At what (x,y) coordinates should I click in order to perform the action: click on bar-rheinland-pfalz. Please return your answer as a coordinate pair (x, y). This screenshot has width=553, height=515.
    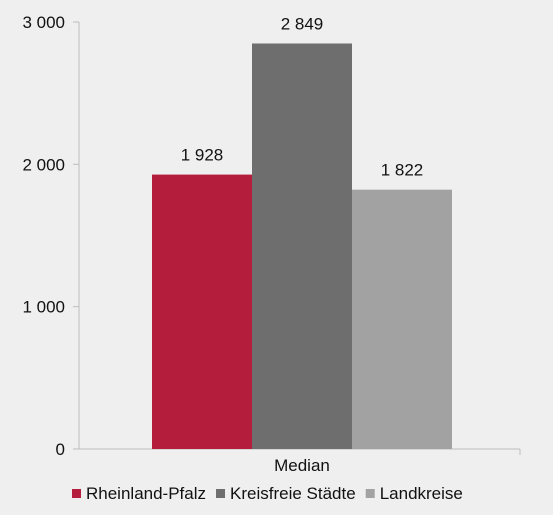
    Looking at the image, I should click on (202, 311).